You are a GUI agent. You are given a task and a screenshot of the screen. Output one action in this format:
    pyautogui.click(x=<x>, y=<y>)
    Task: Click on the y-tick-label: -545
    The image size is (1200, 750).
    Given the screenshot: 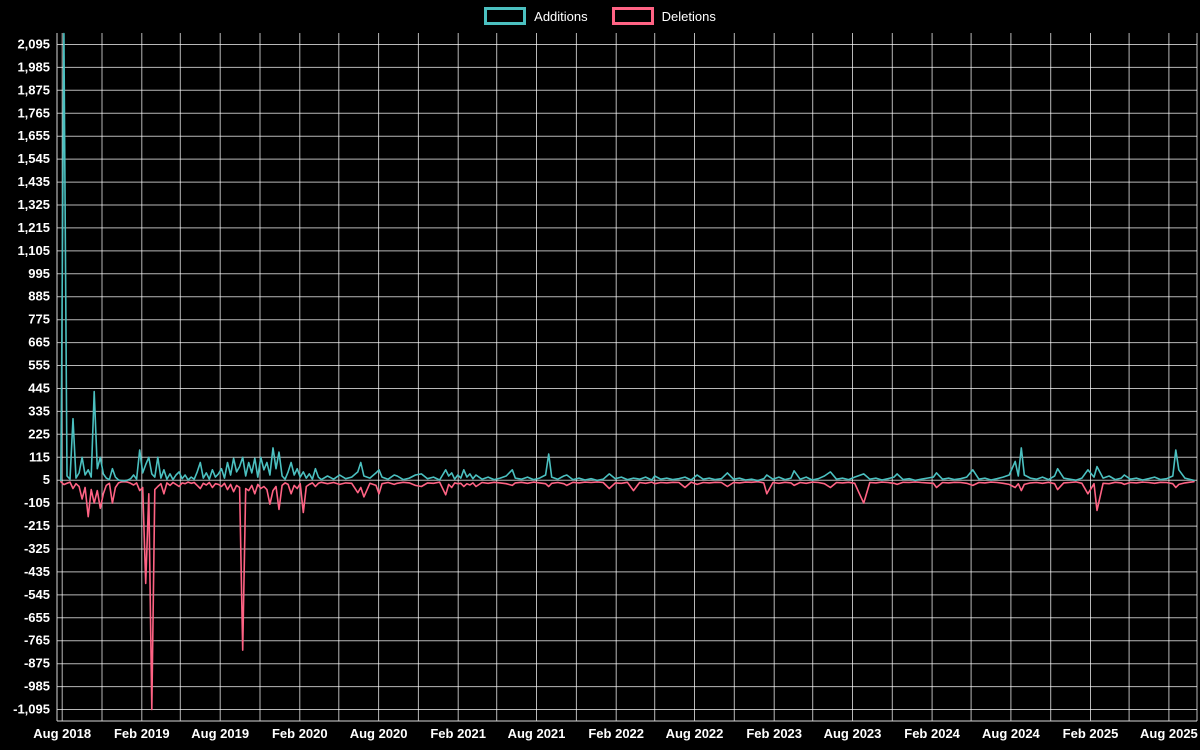 What is the action you would take?
    pyautogui.click(x=37, y=594)
    